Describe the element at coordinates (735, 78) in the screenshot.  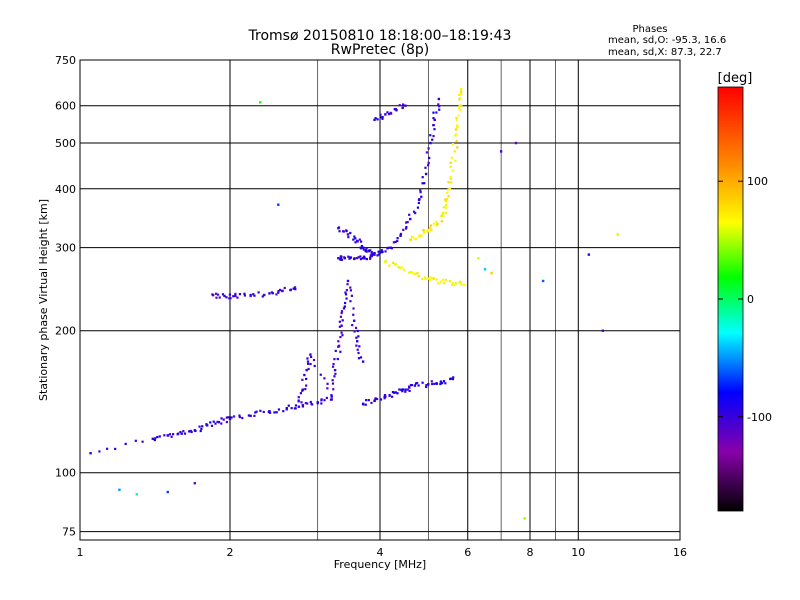
I see `colorbar-label: [deg]` at that location.